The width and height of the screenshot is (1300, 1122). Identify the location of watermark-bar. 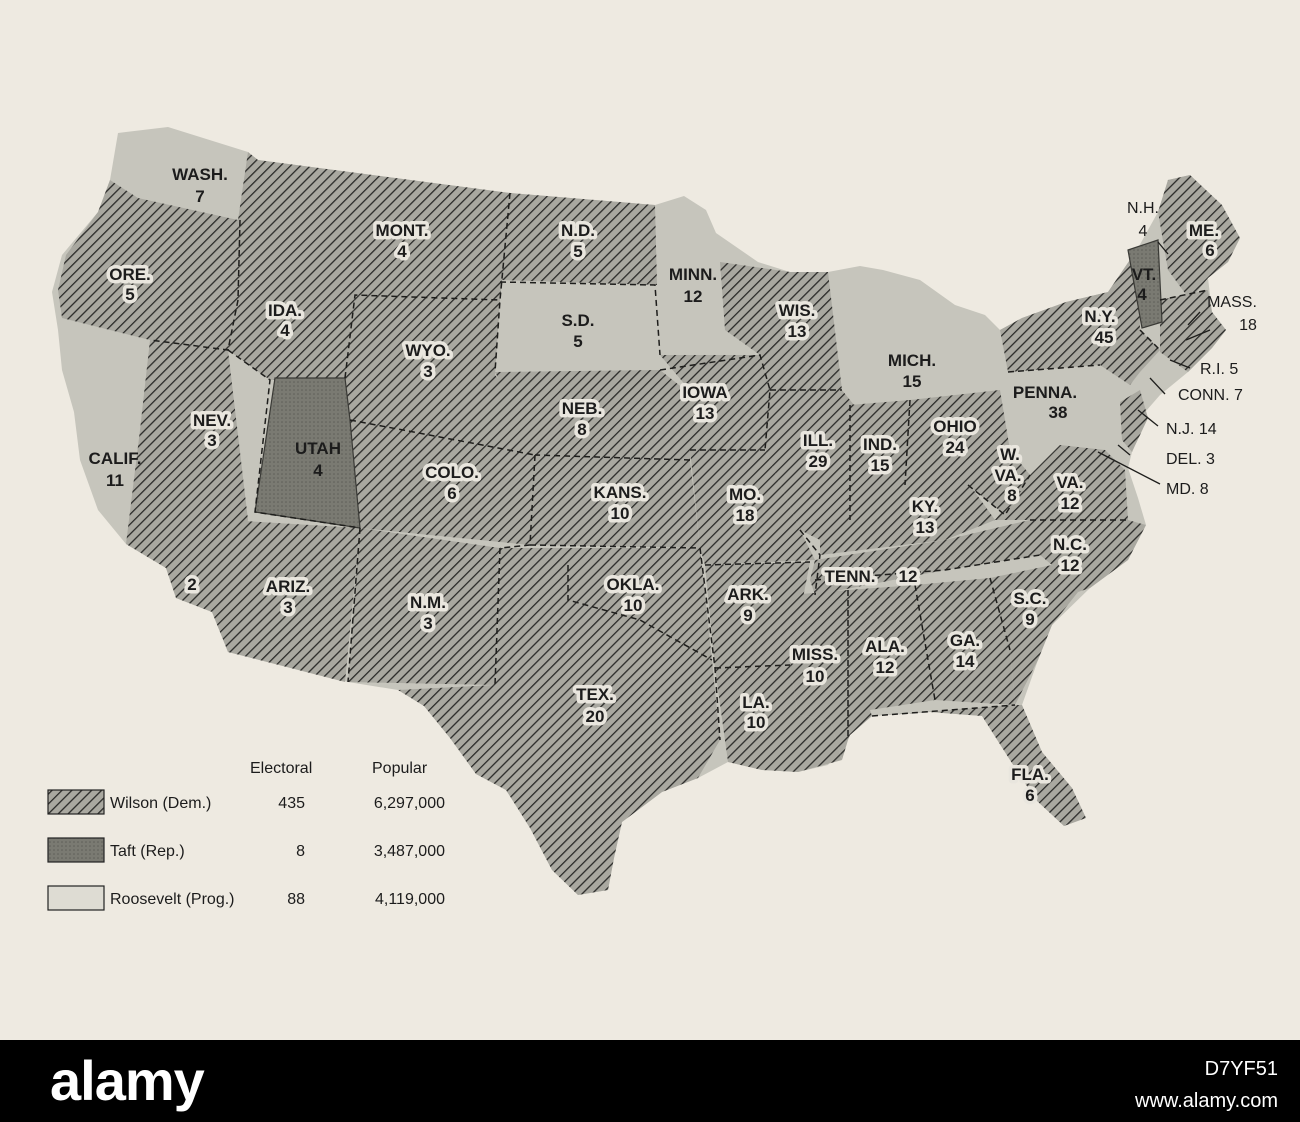
(650, 1081).